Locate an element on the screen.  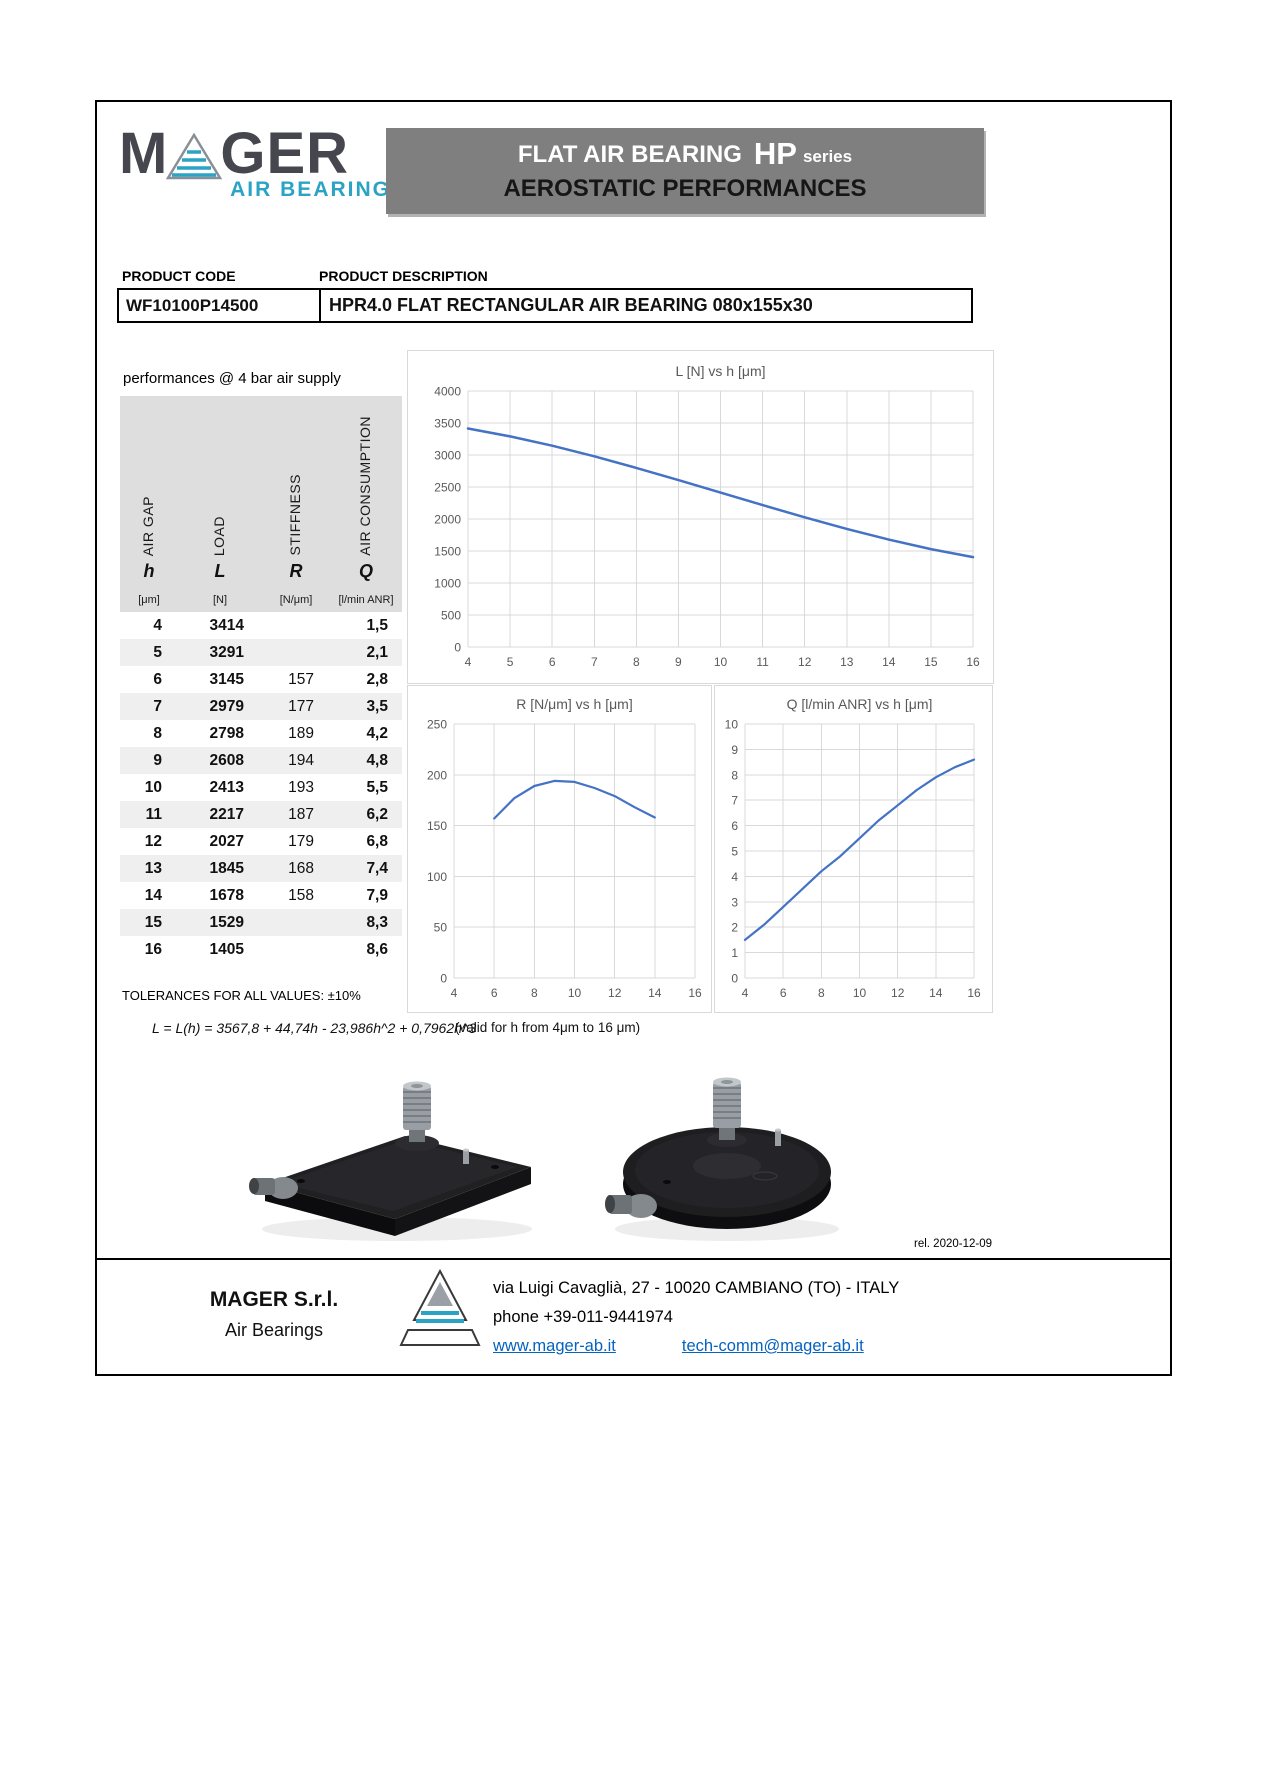
stiffness-cell: 168 is located at coordinates (301, 868).